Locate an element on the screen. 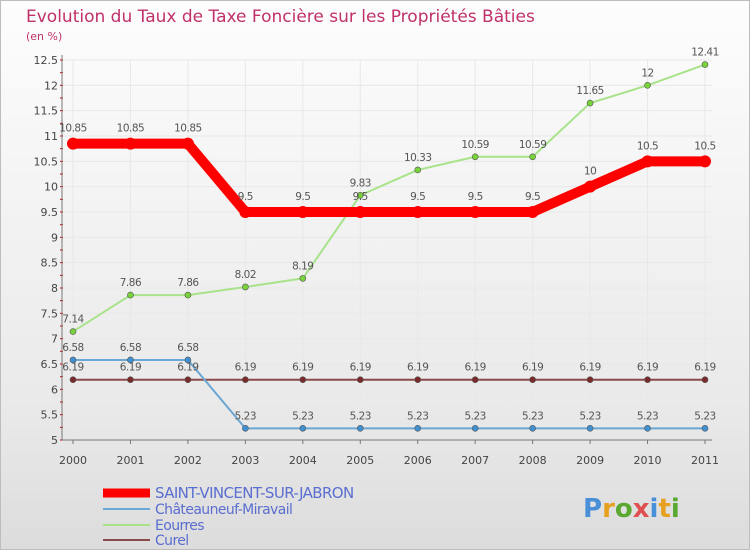 This screenshot has width=750, height=554. data-label: 10.59 is located at coordinates (475, 145).